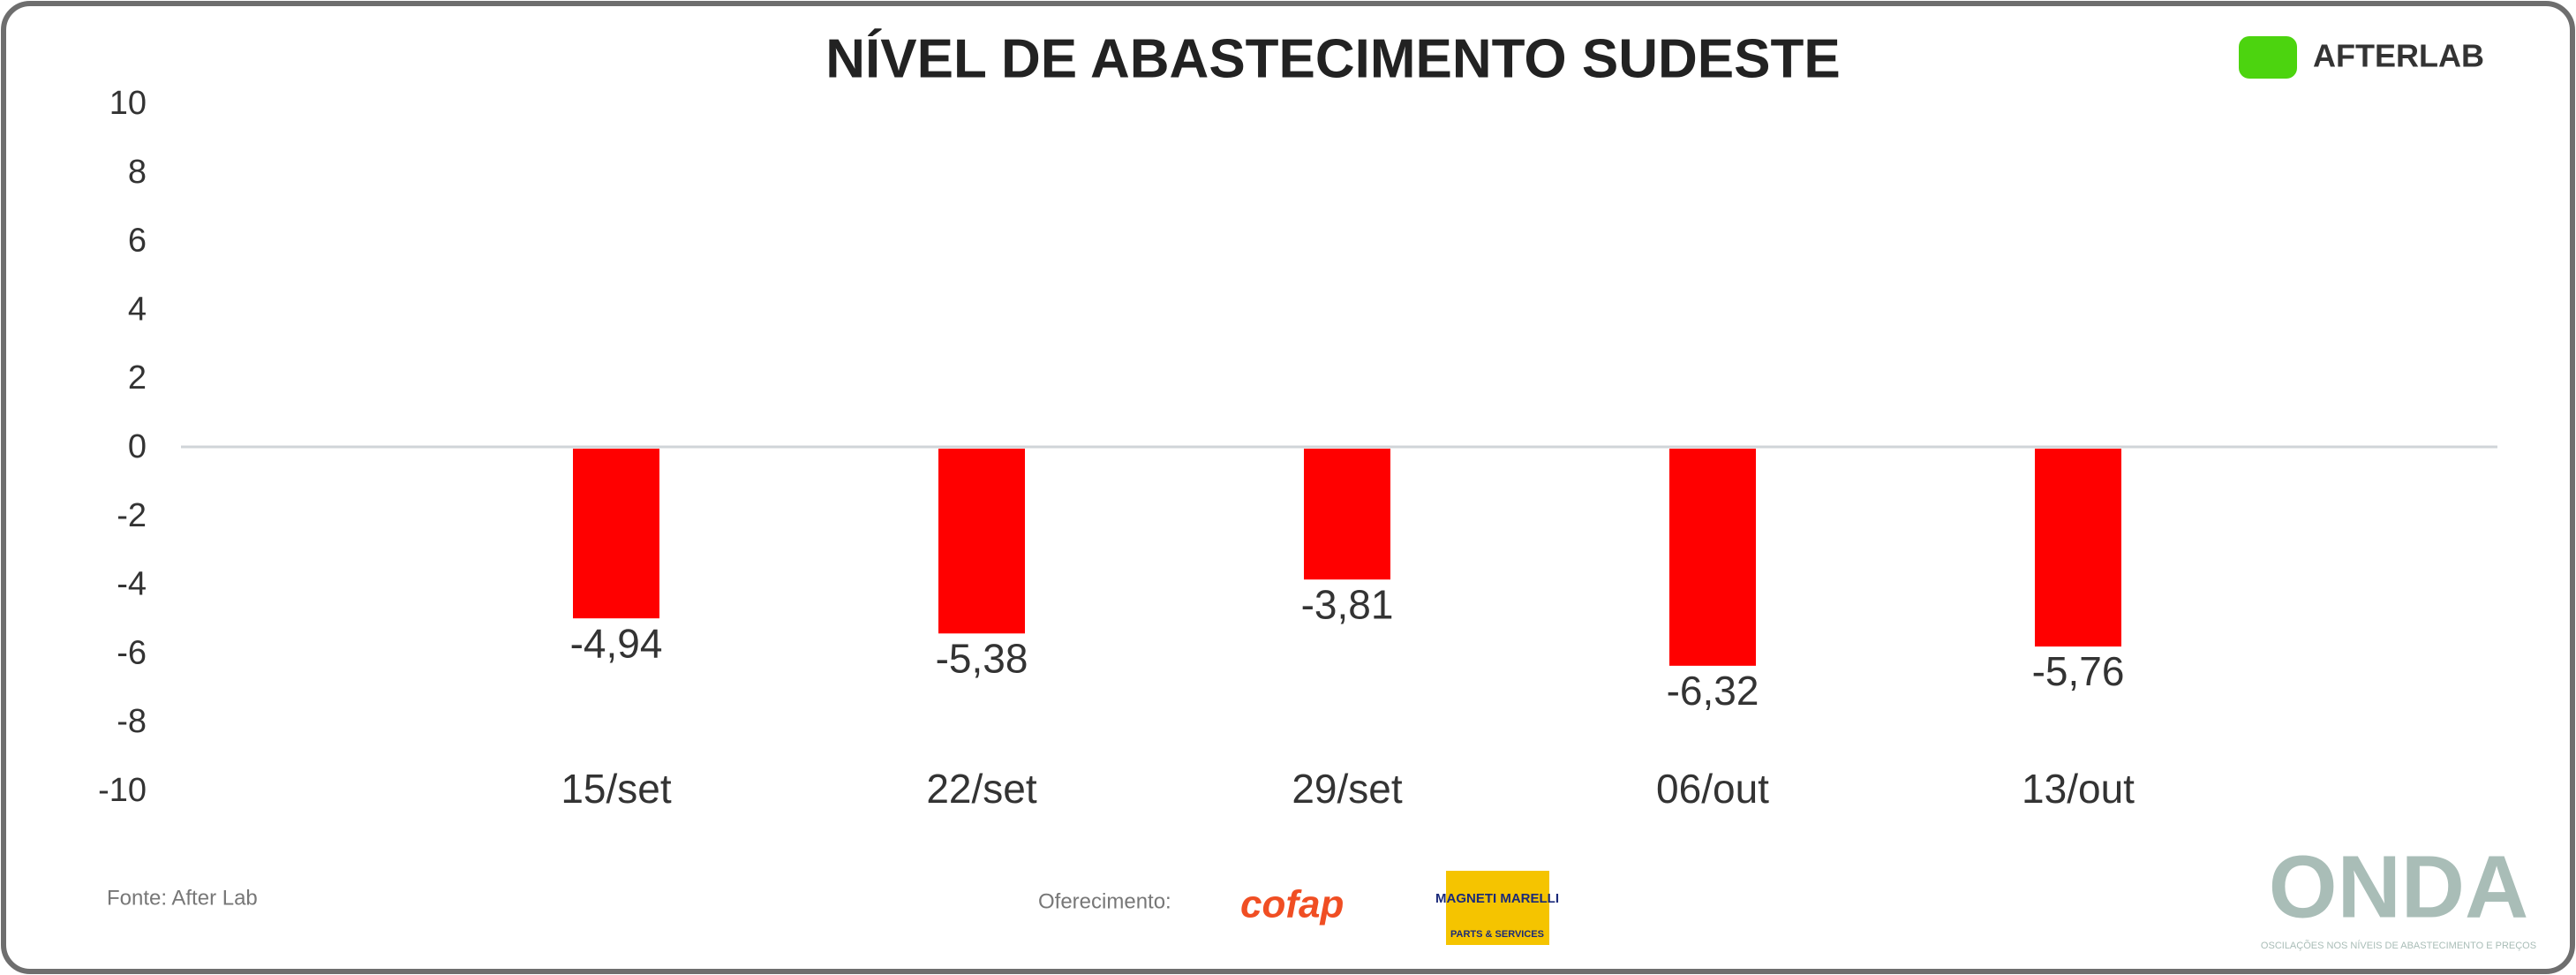 This screenshot has height=975, width=2576. What do you see at coordinates (132, 721) in the screenshot?
I see `y-tick-label: -8` at bounding box center [132, 721].